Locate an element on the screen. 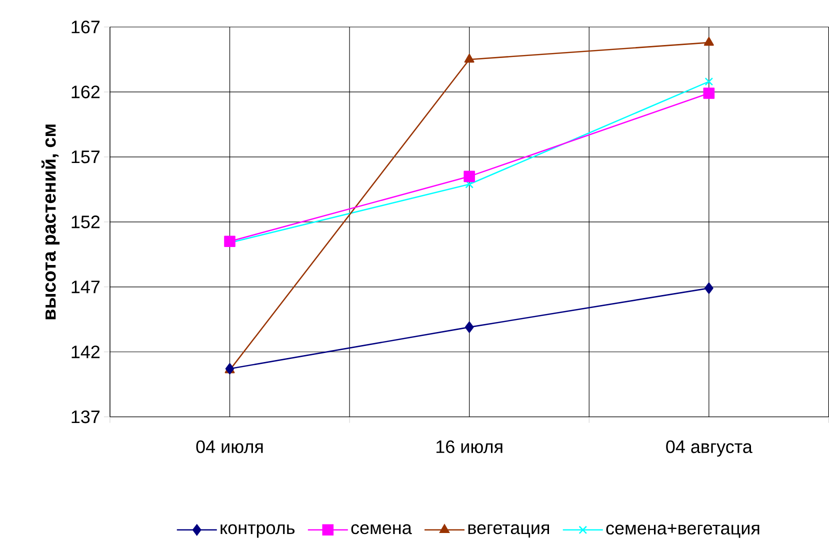 The width and height of the screenshot is (829, 546). y-tick-label: 137 is located at coordinates (86, 417).